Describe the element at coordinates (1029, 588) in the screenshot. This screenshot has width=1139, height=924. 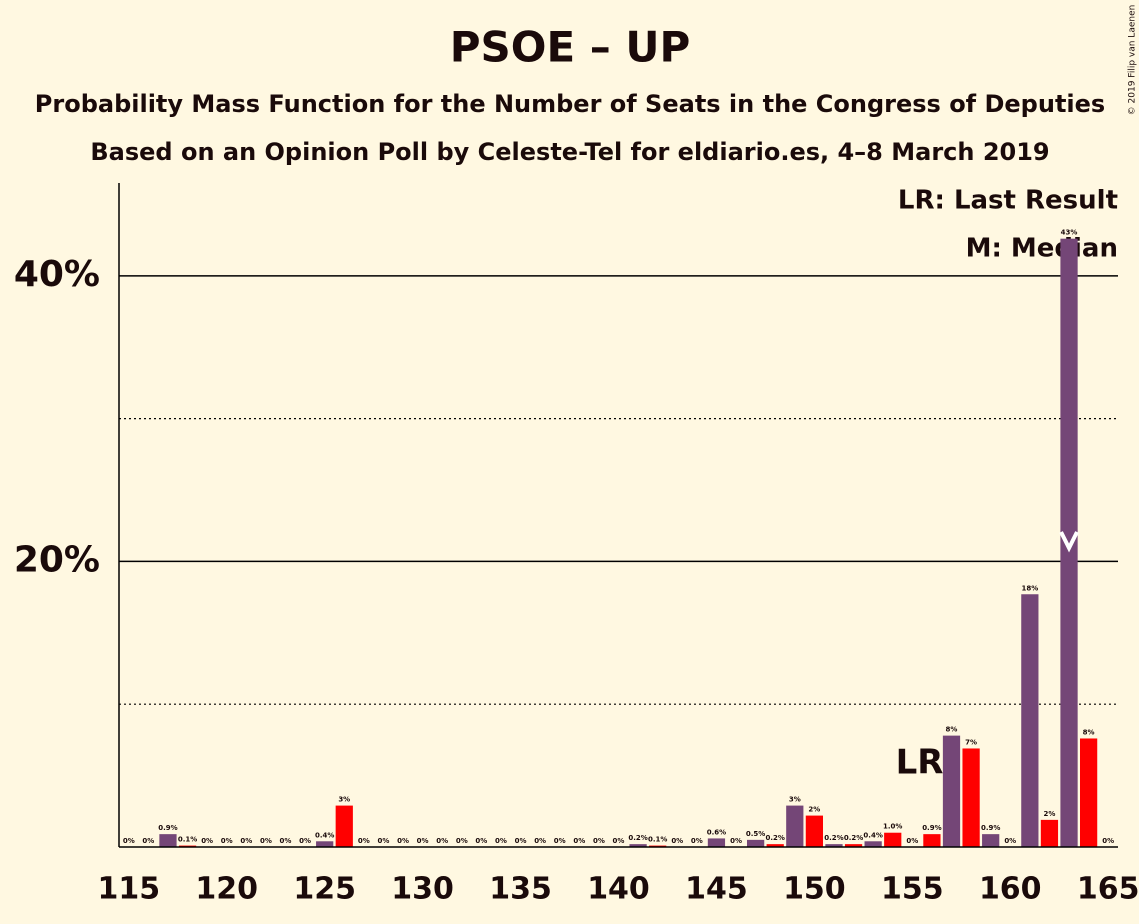
I see `value-label: 18%` at that location.